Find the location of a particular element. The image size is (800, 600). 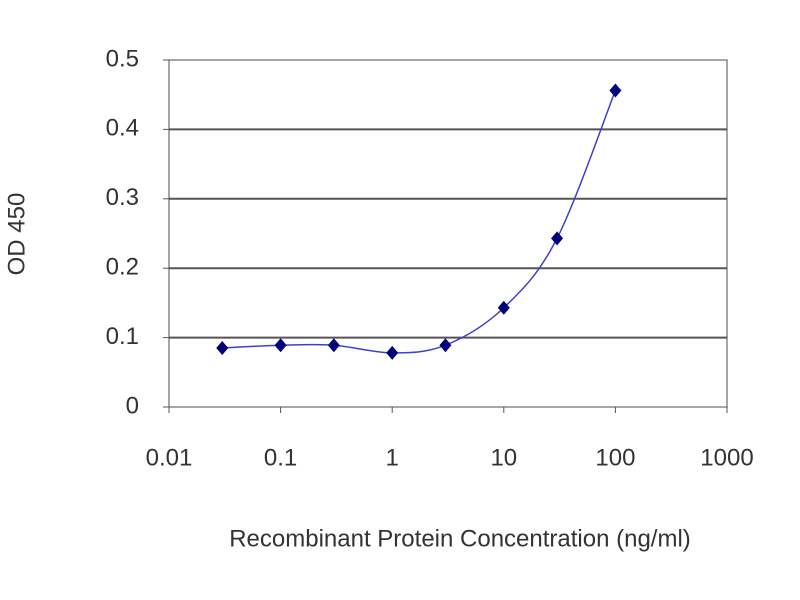

y-tick-label: 0 is located at coordinates (132, 405).